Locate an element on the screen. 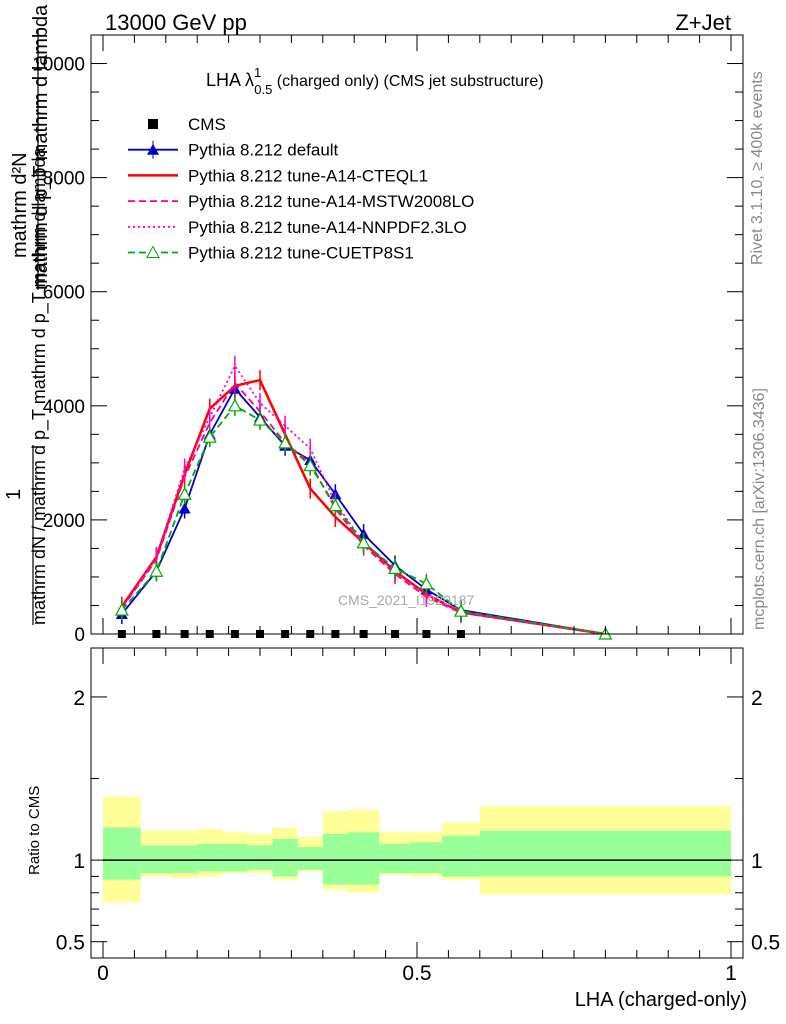 The height and width of the screenshot is (1024, 786). y-tick-label-main: 10000 is located at coordinates (58, 65).